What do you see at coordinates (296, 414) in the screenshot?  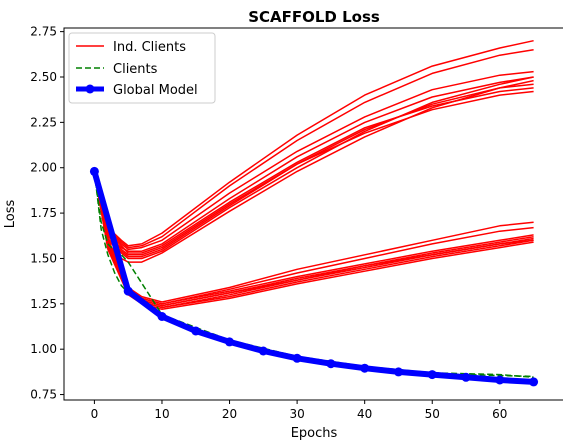 I see `x-tick-label: 30` at bounding box center [296, 414].